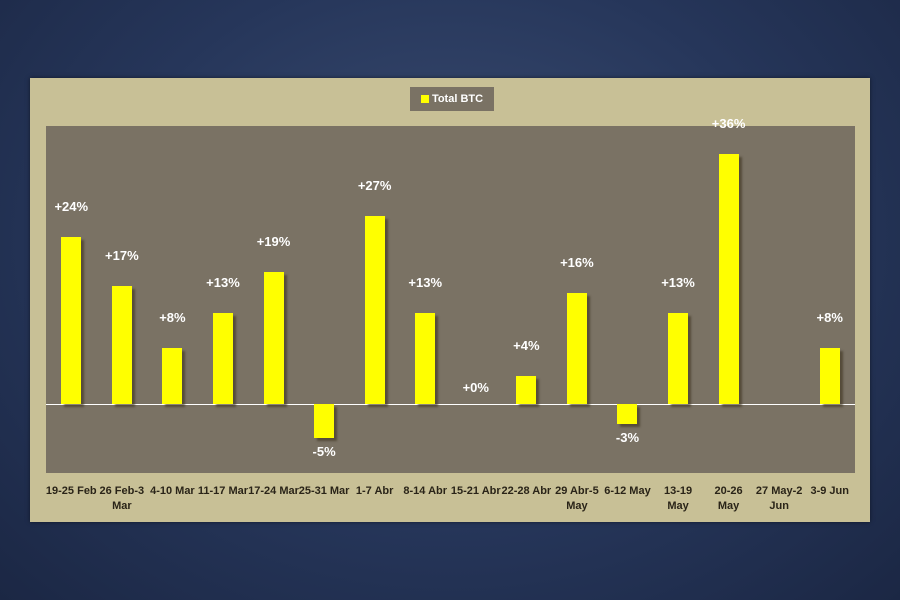 The height and width of the screenshot is (600, 900). I want to click on x-tick-label: 8-14 Abr, so click(425, 491).